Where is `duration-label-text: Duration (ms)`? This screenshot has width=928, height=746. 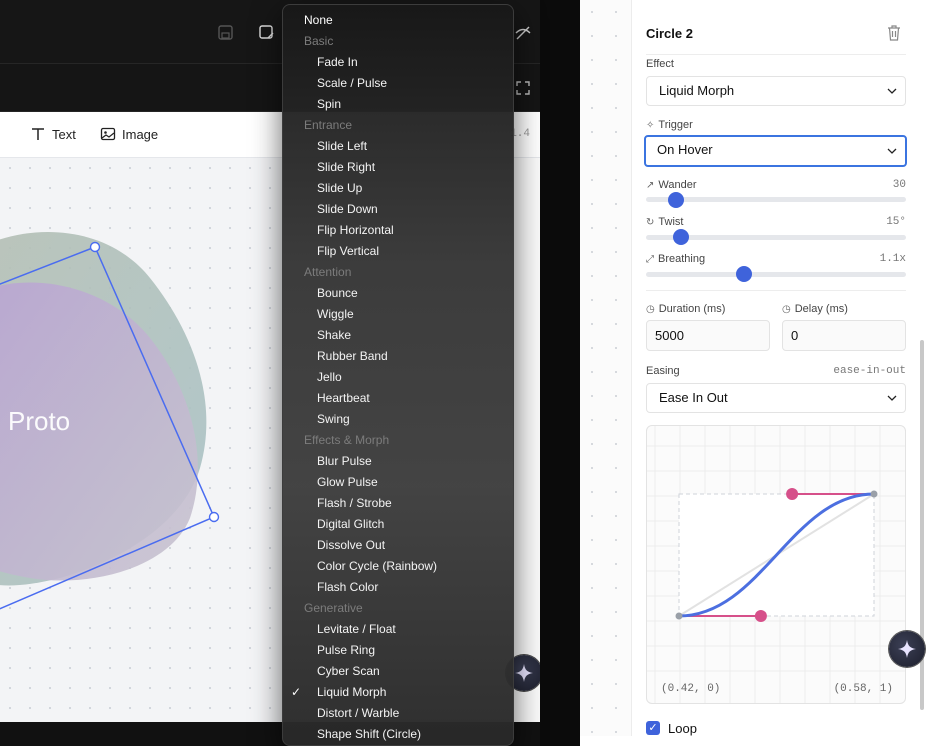 duration-label-text: Duration (ms) is located at coordinates (692, 309).